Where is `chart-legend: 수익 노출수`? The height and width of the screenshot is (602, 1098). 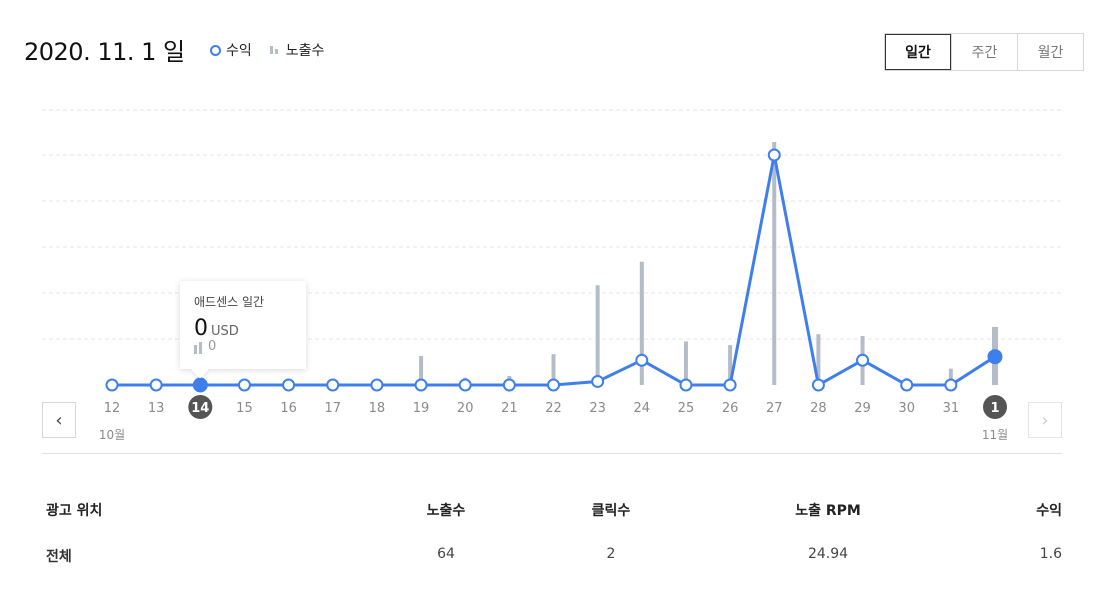 chart-legend: 수익 노출수 is located at coordinates (276, 50).